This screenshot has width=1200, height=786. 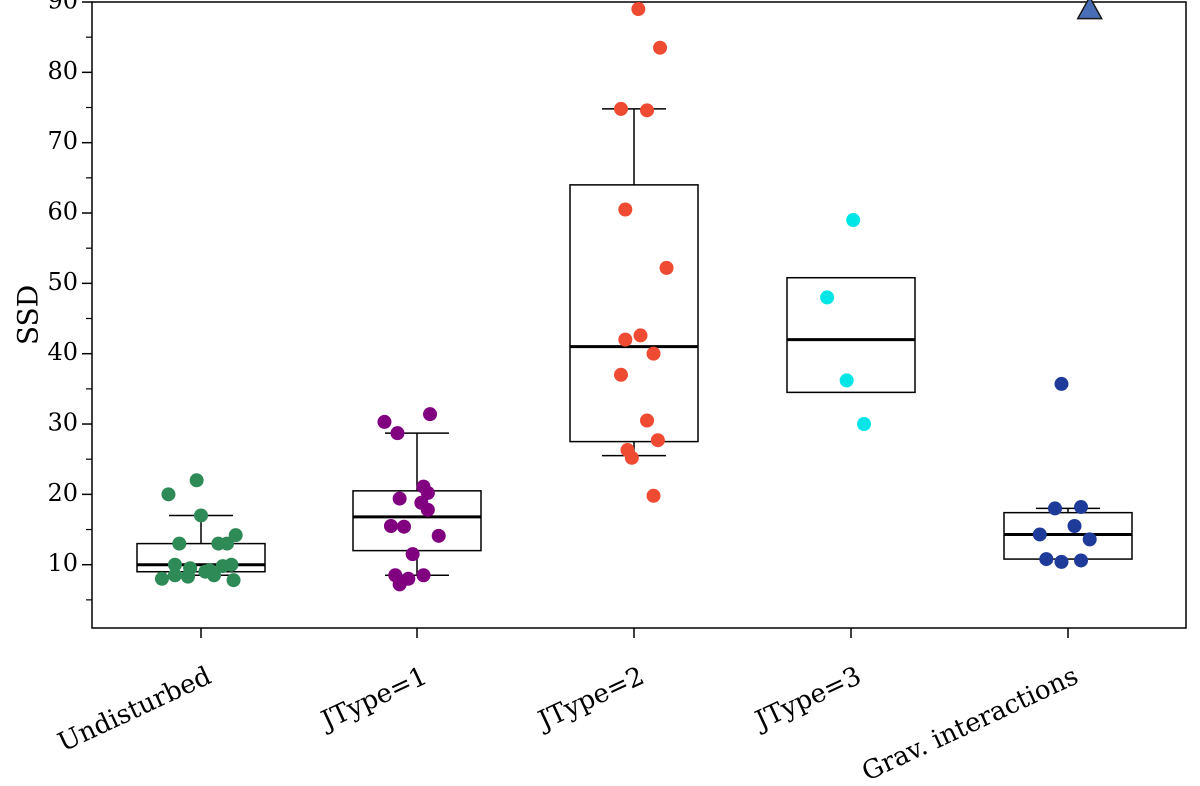 What do you see at coordinates (1089, 10) in the screenshot?
I see `triangle-marker` at bounding box center [1089, 10].